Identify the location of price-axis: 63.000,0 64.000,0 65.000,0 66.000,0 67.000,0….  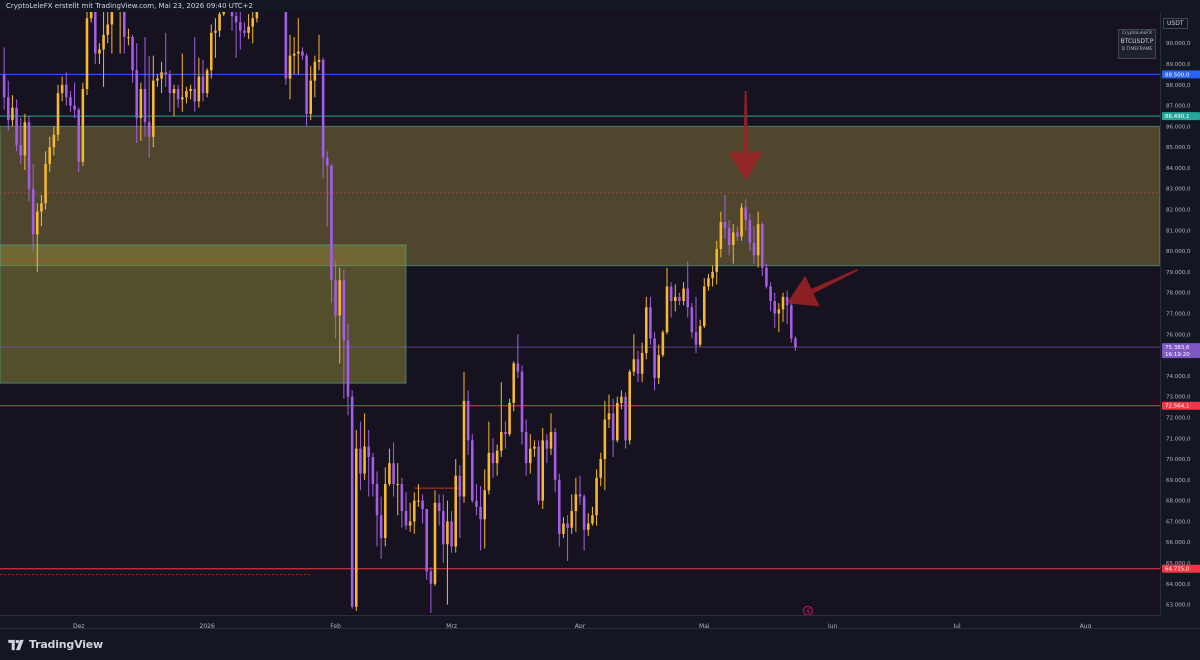
(1180, 313).